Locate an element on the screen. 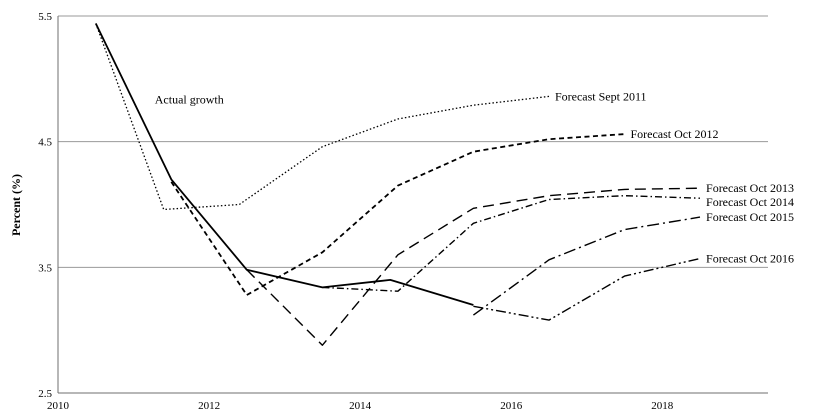 The image size is (823, 416). series-label: Forecast Sept 2011 is located at coordinates (601, 96).